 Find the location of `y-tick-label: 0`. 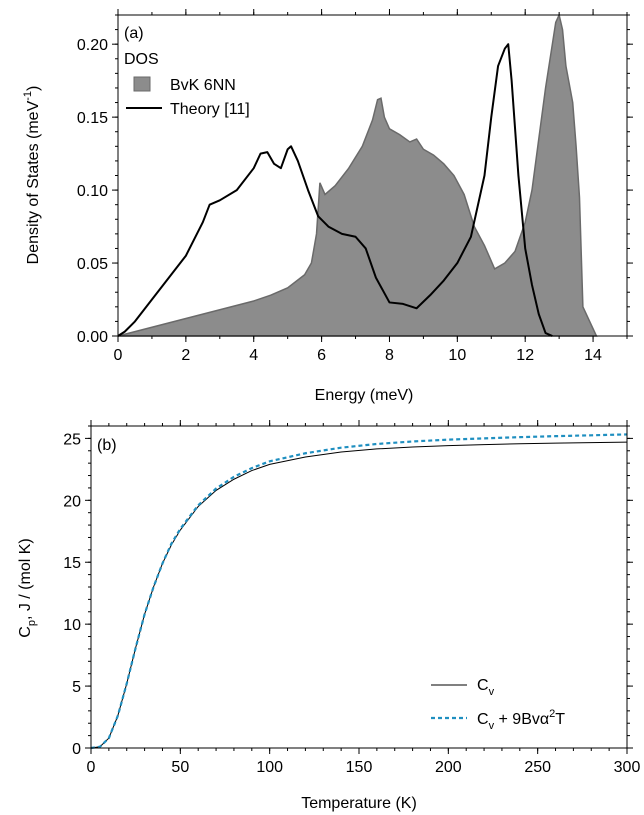

y-tick-label: 0 is located at coordinates (76, 749).